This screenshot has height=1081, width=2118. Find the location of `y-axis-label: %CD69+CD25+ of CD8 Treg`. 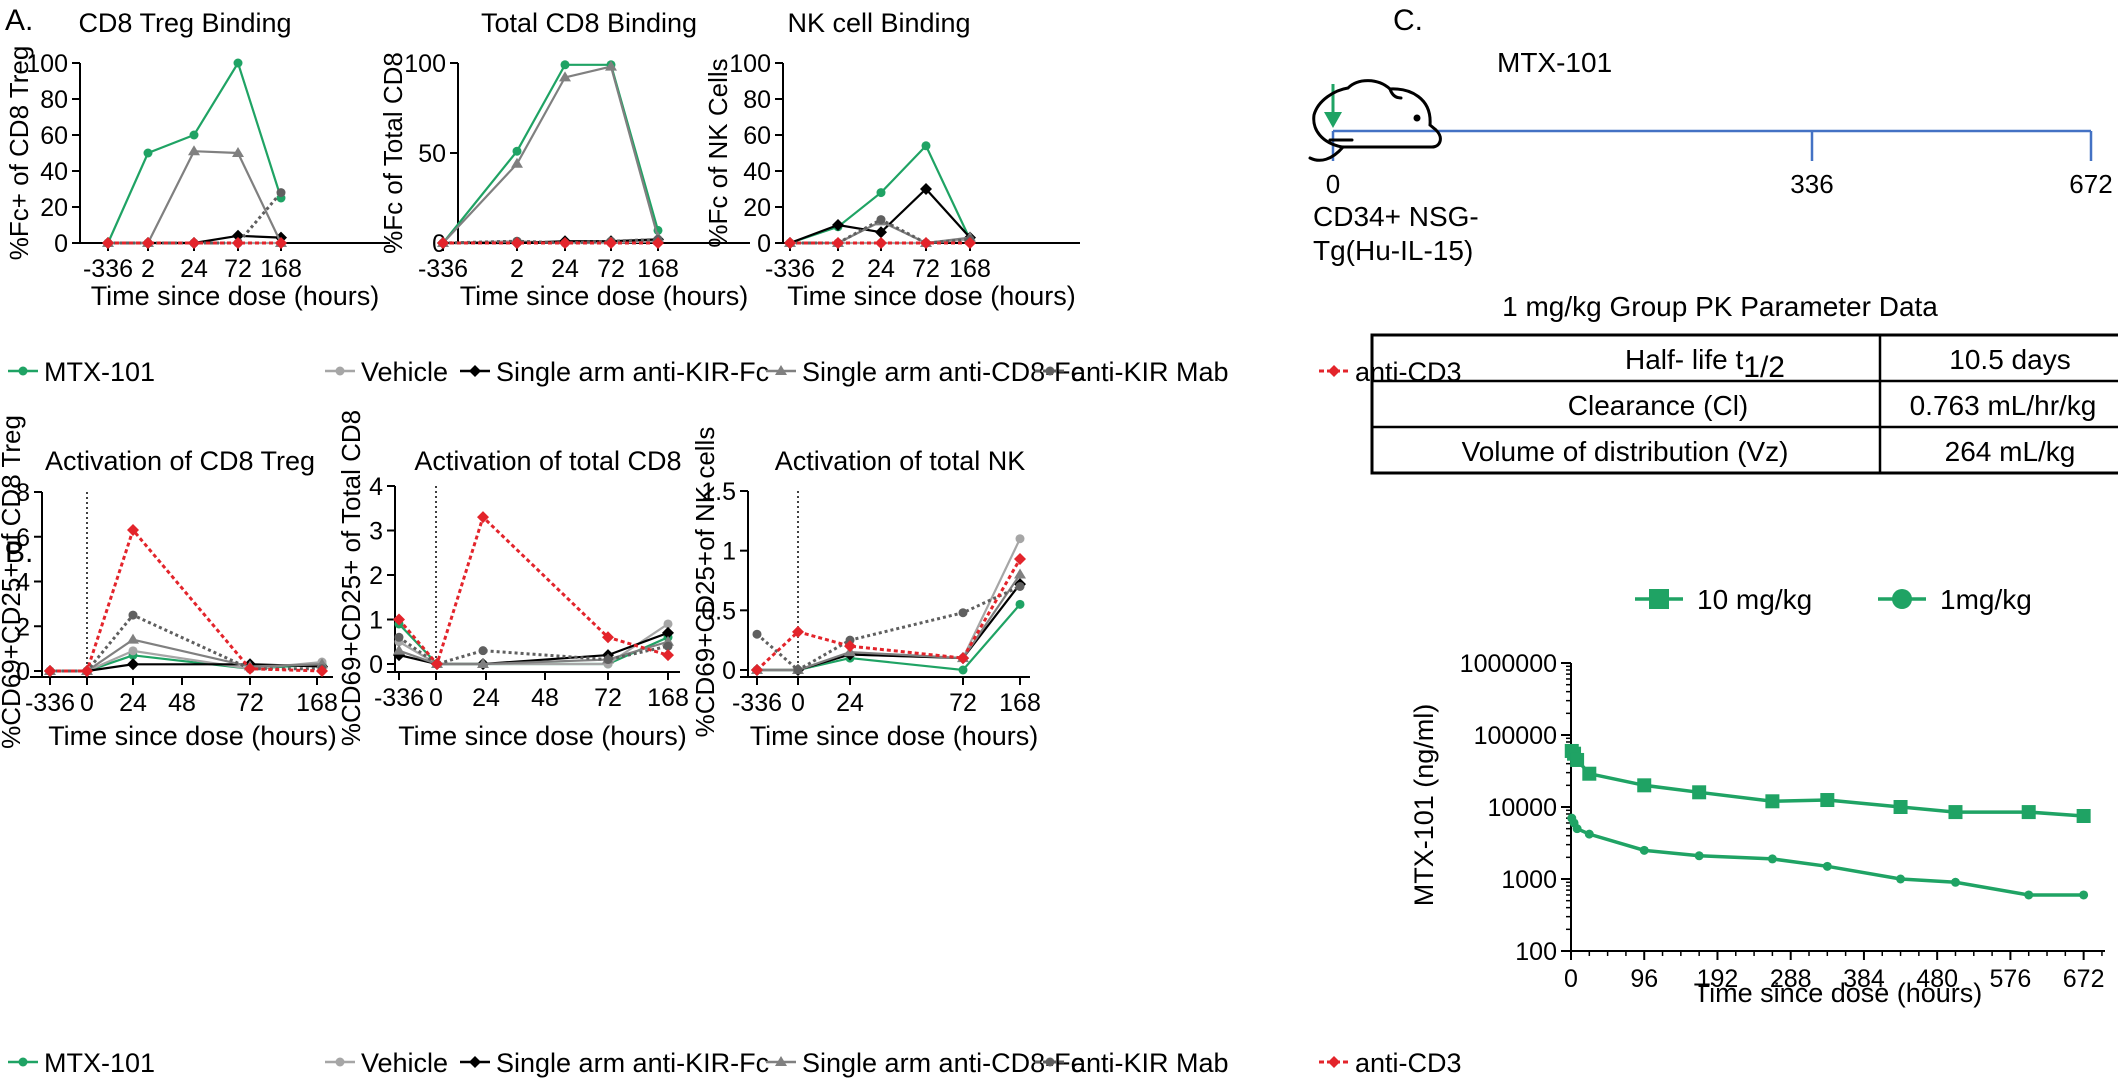

y-axis-label: %CD69+CD25+ of CD8 Treg is located at coordinates (13, 582).